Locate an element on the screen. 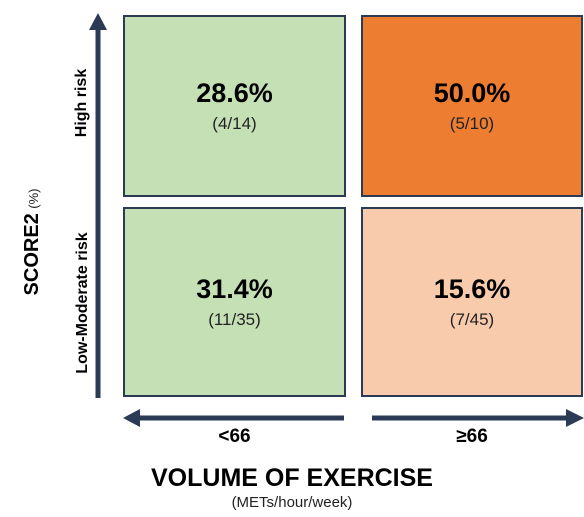  cell-percent: 50.0% is located at coordinates (472, 93).